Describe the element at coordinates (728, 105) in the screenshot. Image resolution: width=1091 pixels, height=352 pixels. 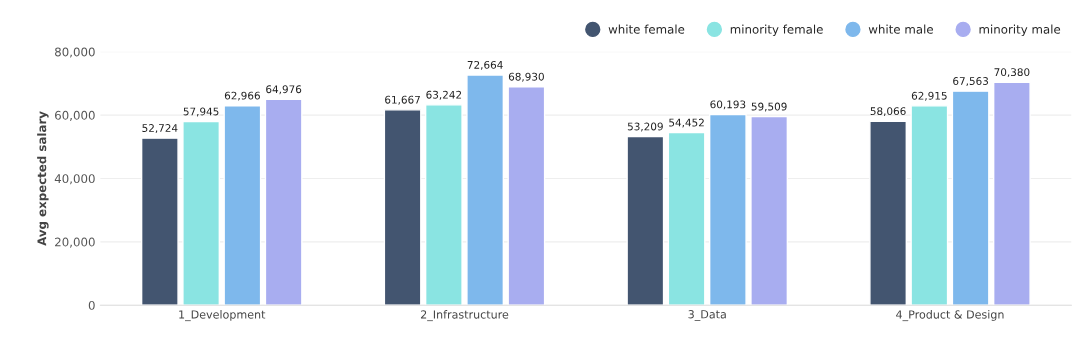
I see `data-label: 60,193` at that location.